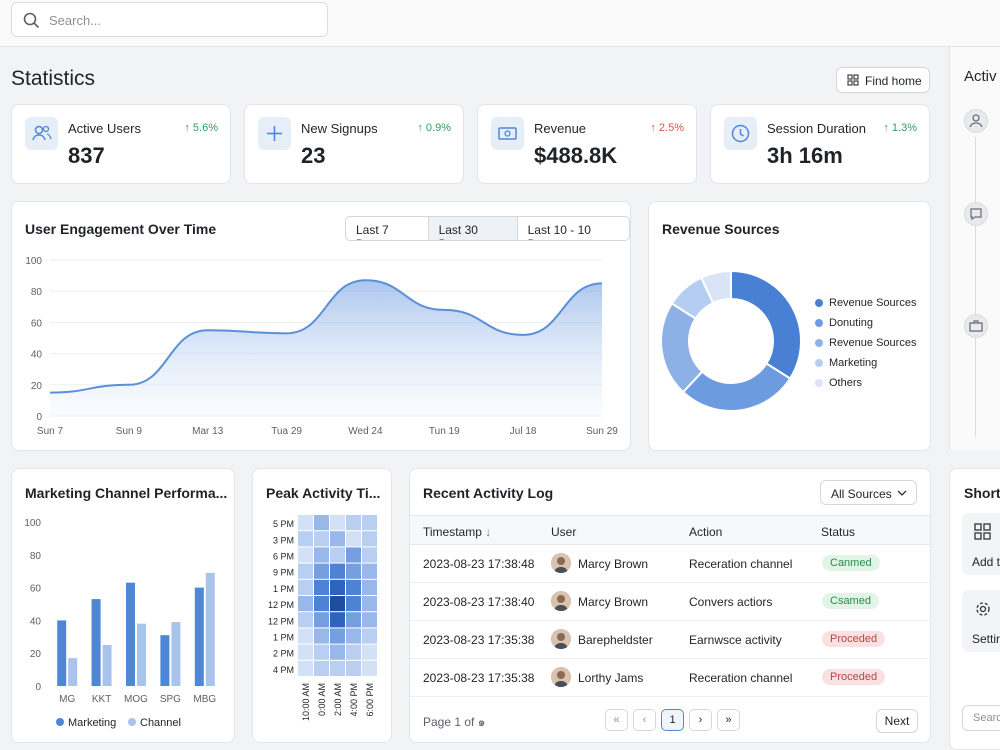 The height and width of the screenshot is (750, 1000). I want to click on heatmap-row-label: 9 PM, so click(283, 573).